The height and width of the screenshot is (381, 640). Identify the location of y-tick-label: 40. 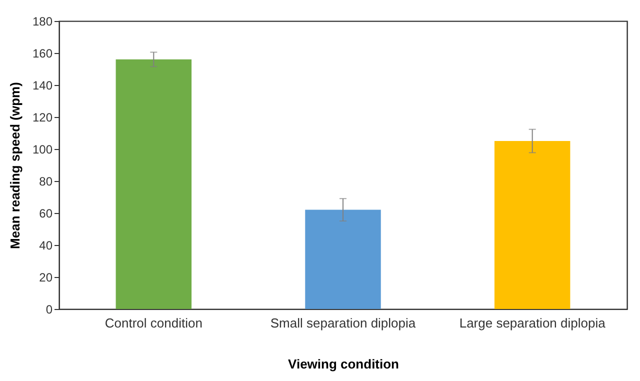
(46, 245).